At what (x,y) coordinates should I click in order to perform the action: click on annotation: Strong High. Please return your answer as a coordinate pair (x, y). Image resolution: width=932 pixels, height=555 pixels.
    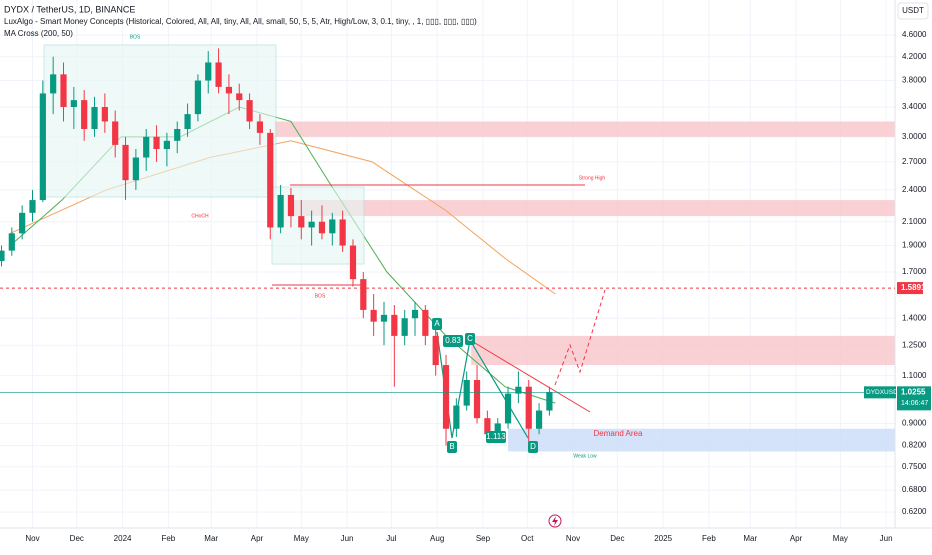
    Looking at the image, I should click on (592, 178).